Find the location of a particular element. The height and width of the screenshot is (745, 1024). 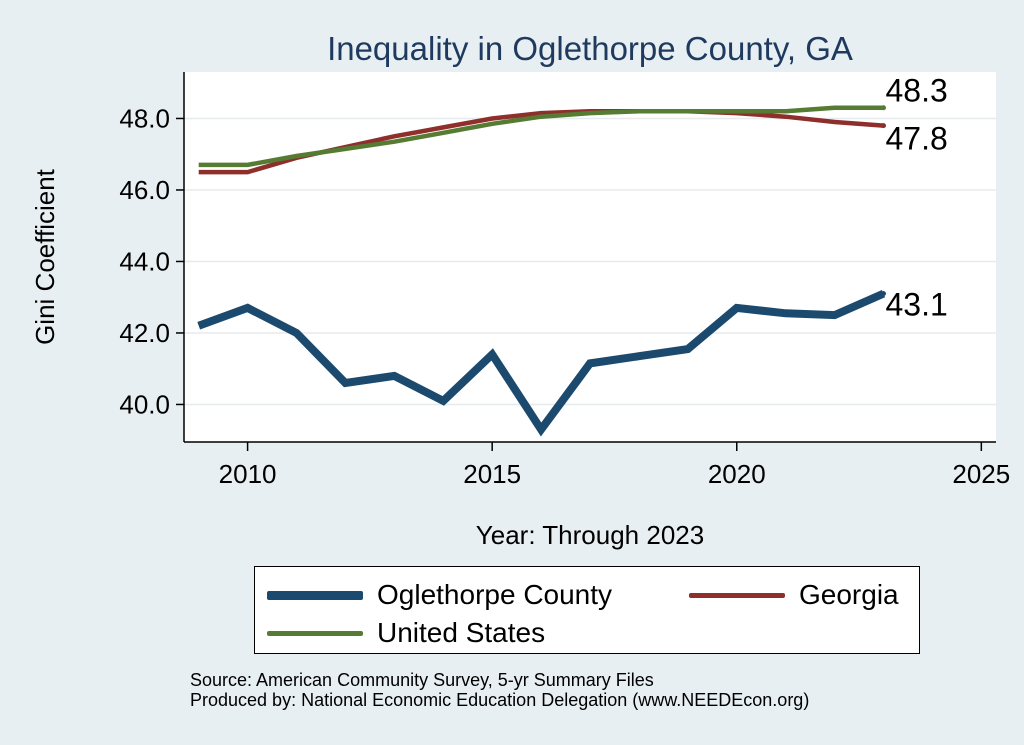

chart-title: Inequality in Oglethorpe County, GA is located at coordinates (590, 48).